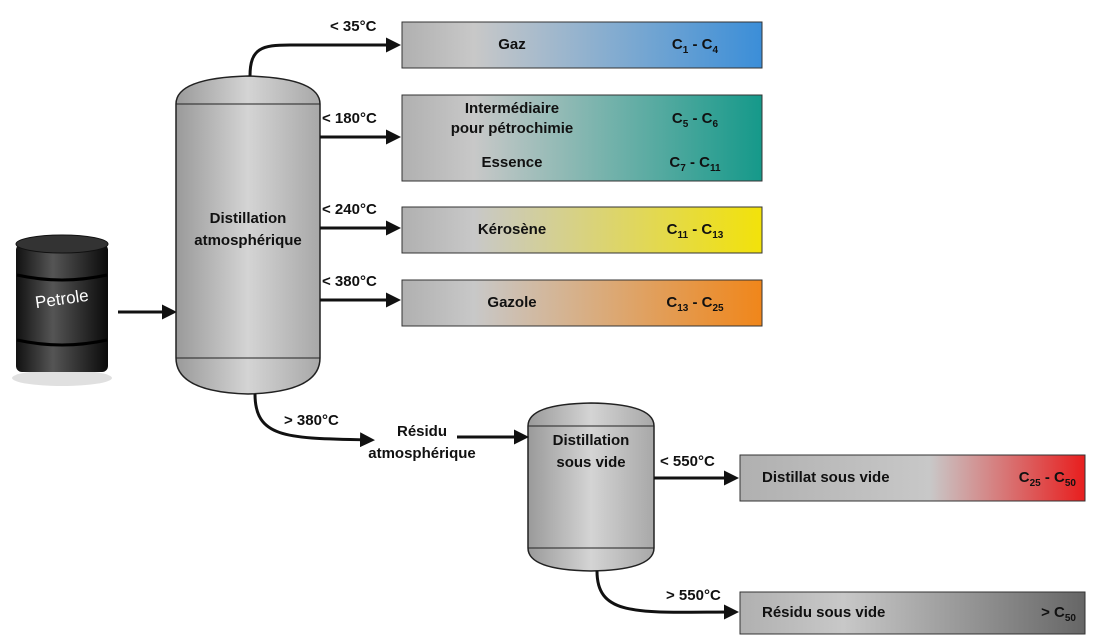  I want to click on temperature: > 550°C, so click(693, 595).